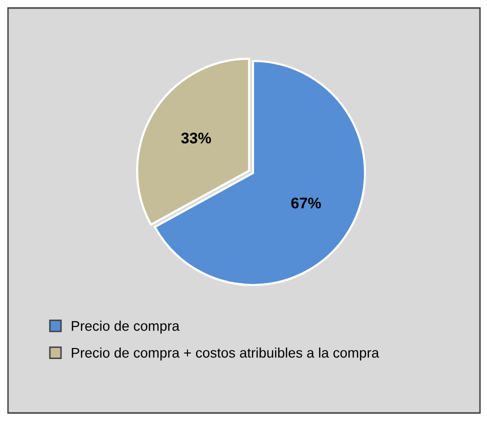 The width and height of the screenshot is (487, 421). I want to click on data-label: 33%, so click(196, 138).